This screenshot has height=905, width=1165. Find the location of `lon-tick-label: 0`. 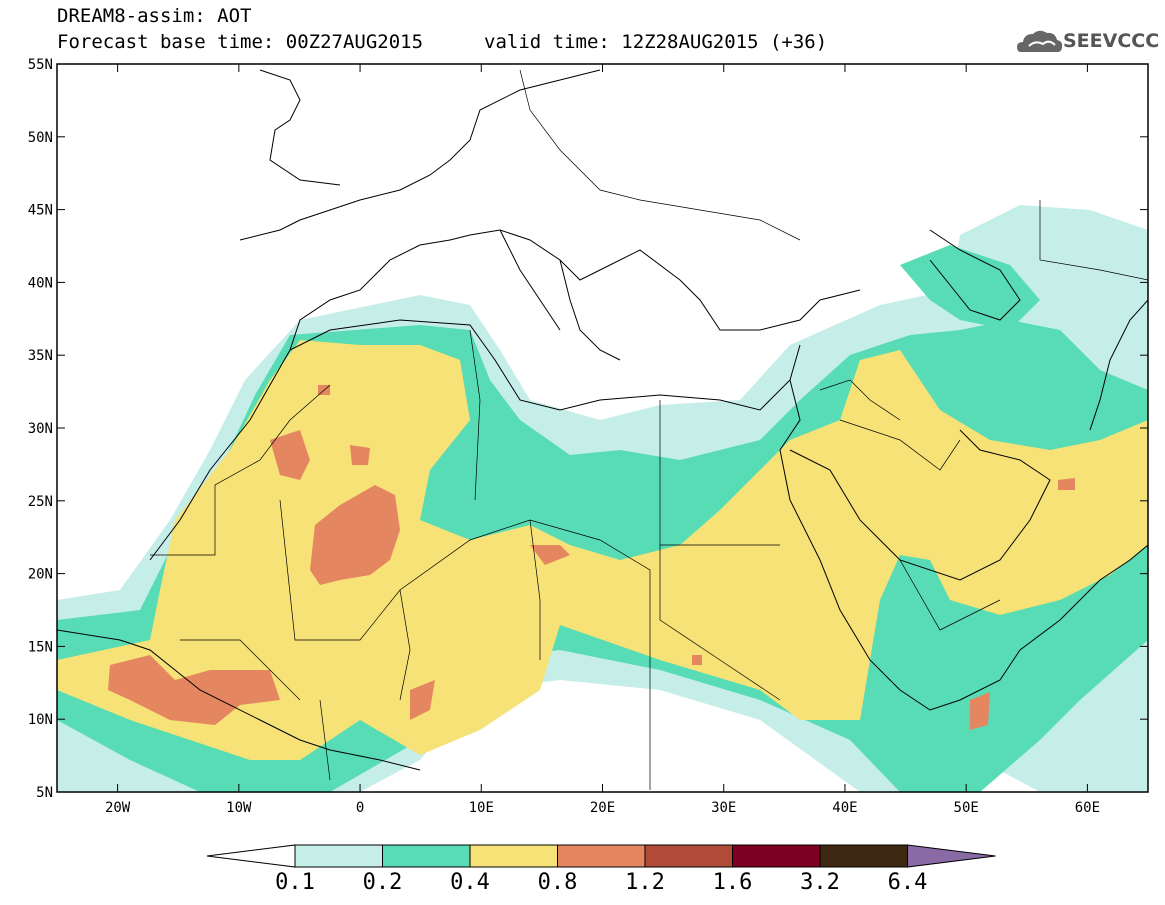

lon-tick-label: 0 is located at coordinates (360, 808).